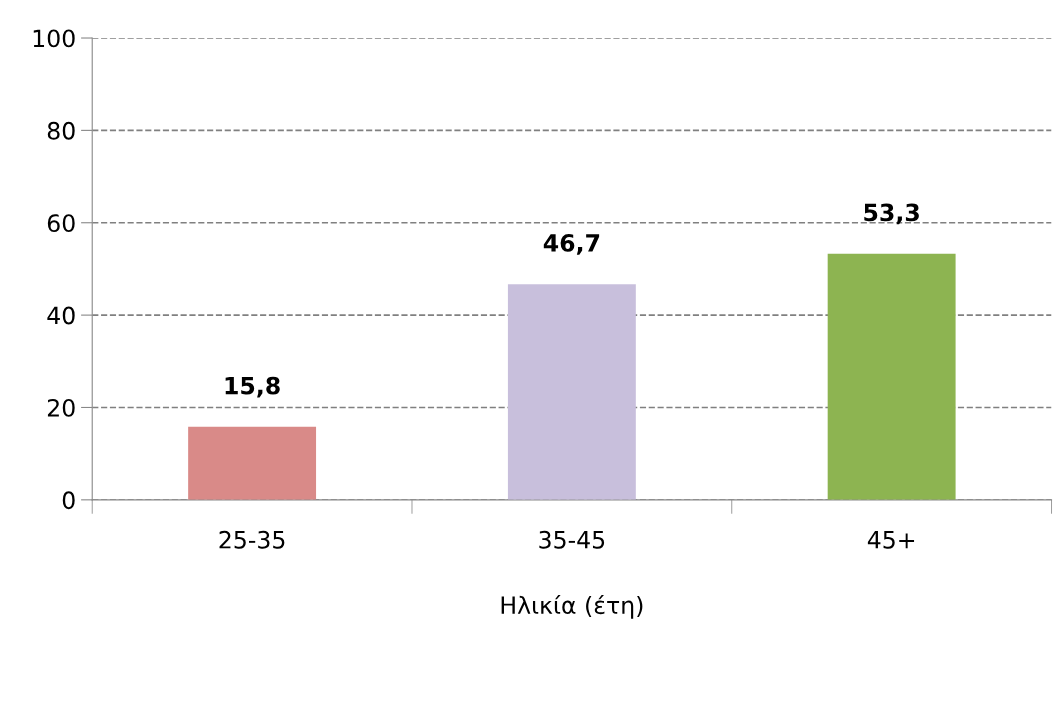  I want to click on x-axis-title: Ηλικία (έτη), so click(572, 606).